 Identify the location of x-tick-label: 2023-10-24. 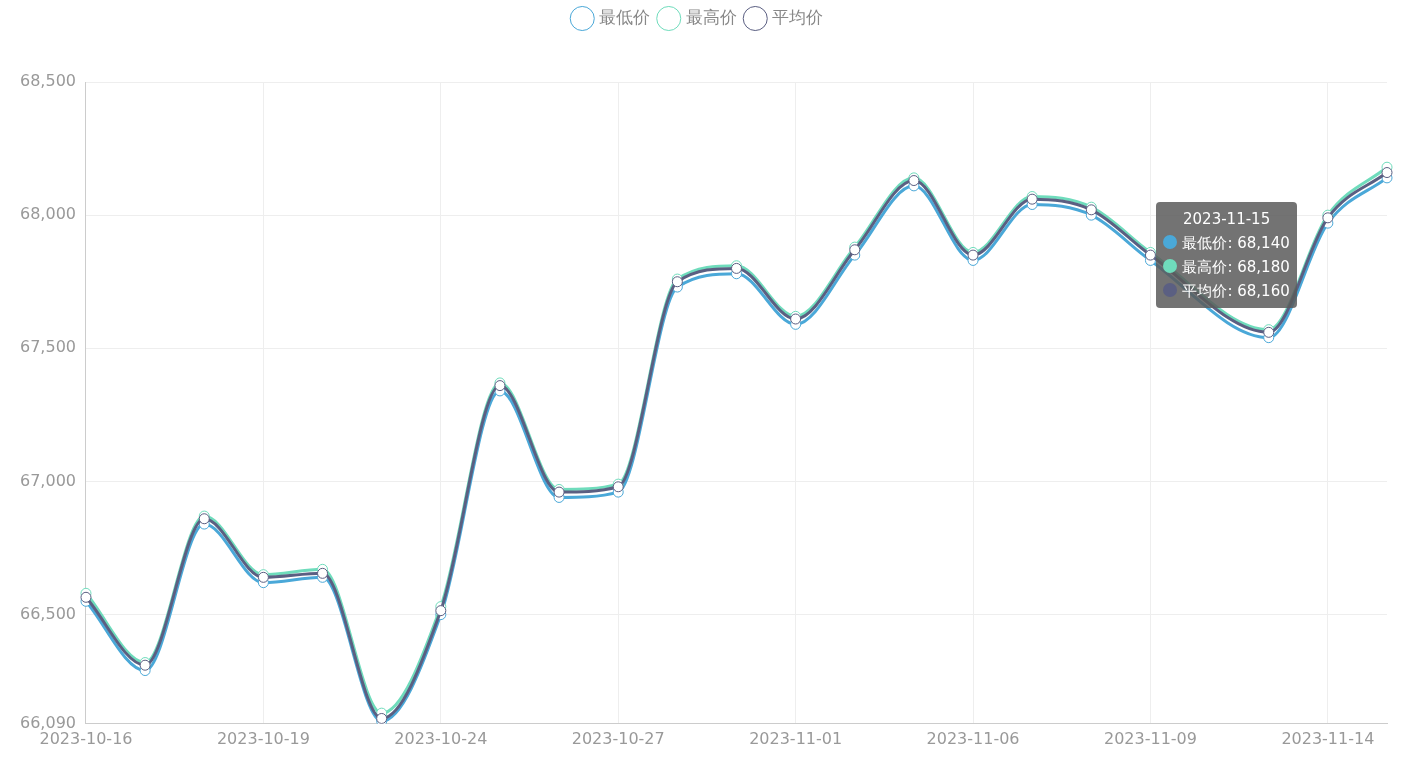
(441, 738).